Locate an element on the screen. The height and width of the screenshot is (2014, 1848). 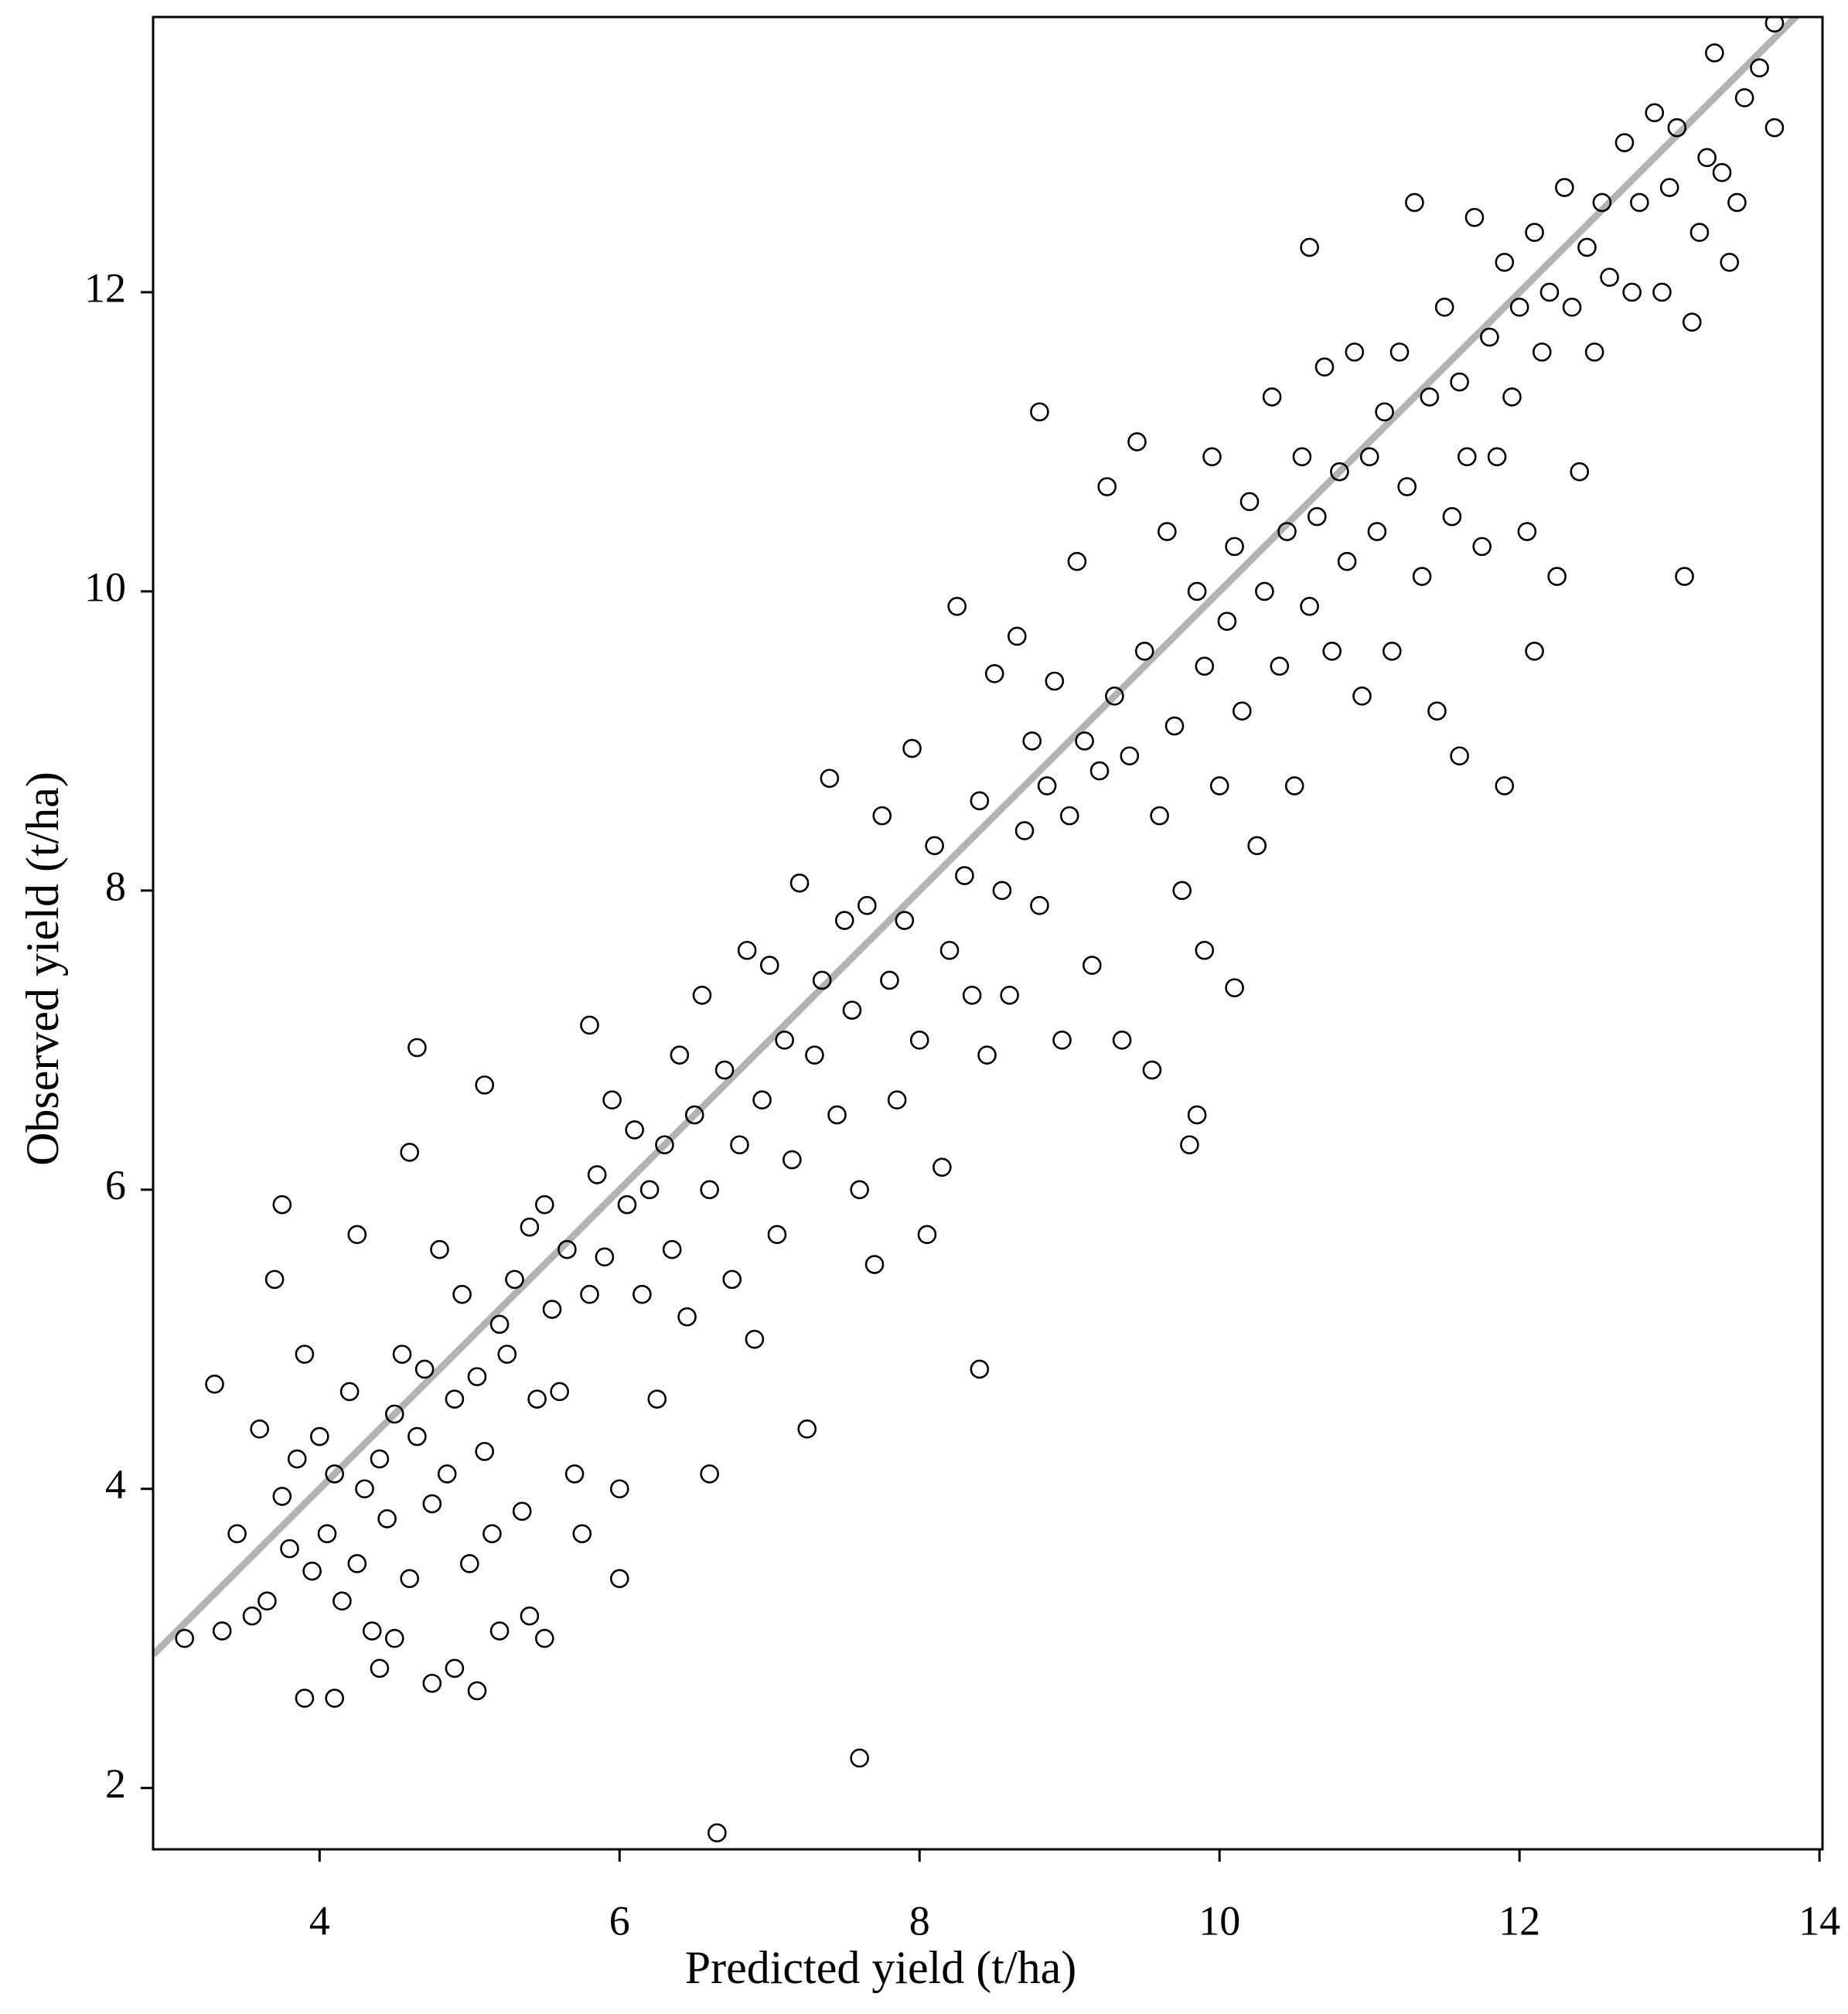
x-tick-label: 4 is located at coordinates (319, 1920).